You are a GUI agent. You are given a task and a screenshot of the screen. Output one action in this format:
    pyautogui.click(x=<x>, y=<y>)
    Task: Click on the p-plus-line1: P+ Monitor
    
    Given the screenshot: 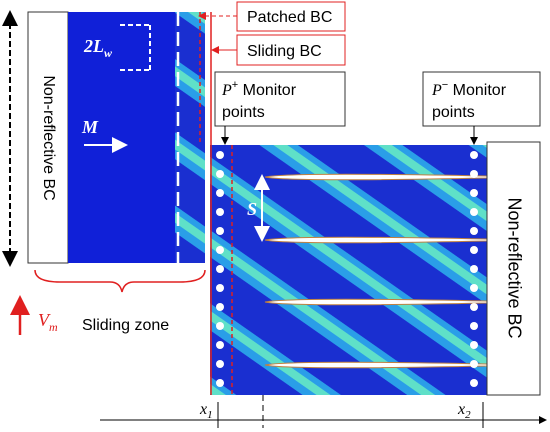 What is the action you would take?
    pyautogui.click(x=259, y=89)
    